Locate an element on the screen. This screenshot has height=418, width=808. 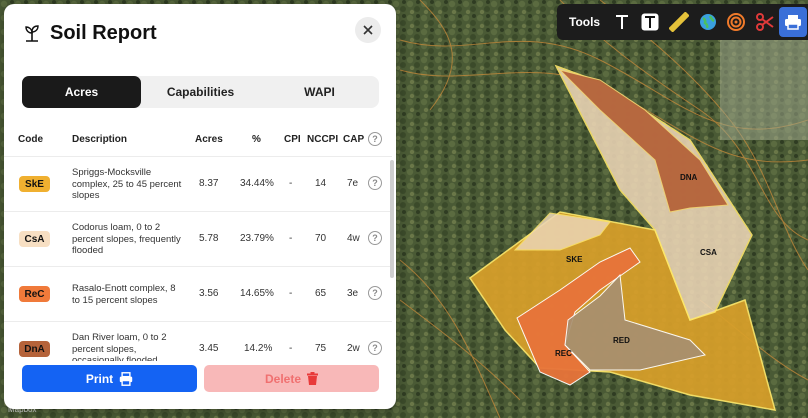
soil-nccpi: 75 is located at coordinates (321, 348).